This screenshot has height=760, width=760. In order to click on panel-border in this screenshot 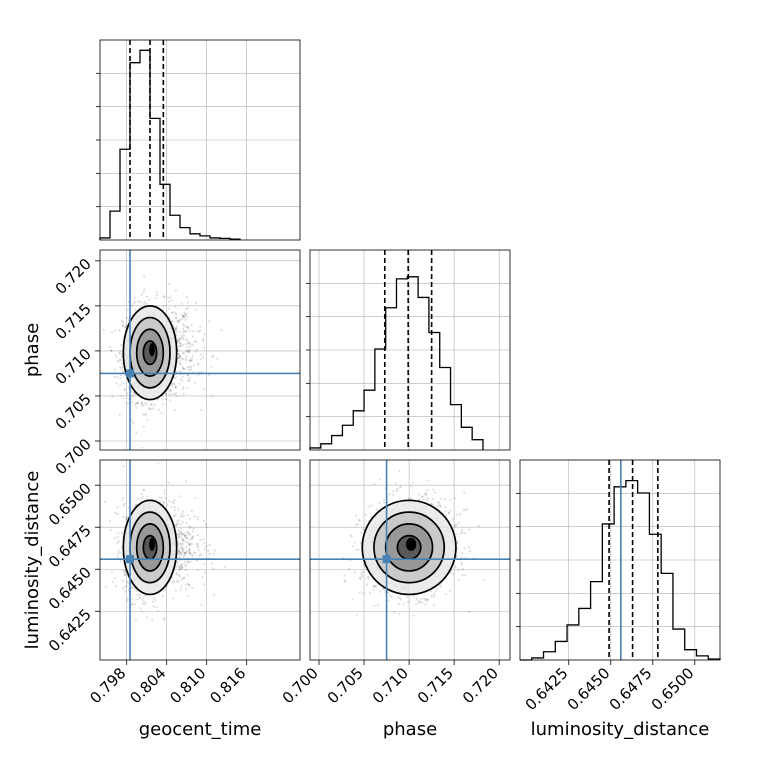, I will do `click(200, 140)`.